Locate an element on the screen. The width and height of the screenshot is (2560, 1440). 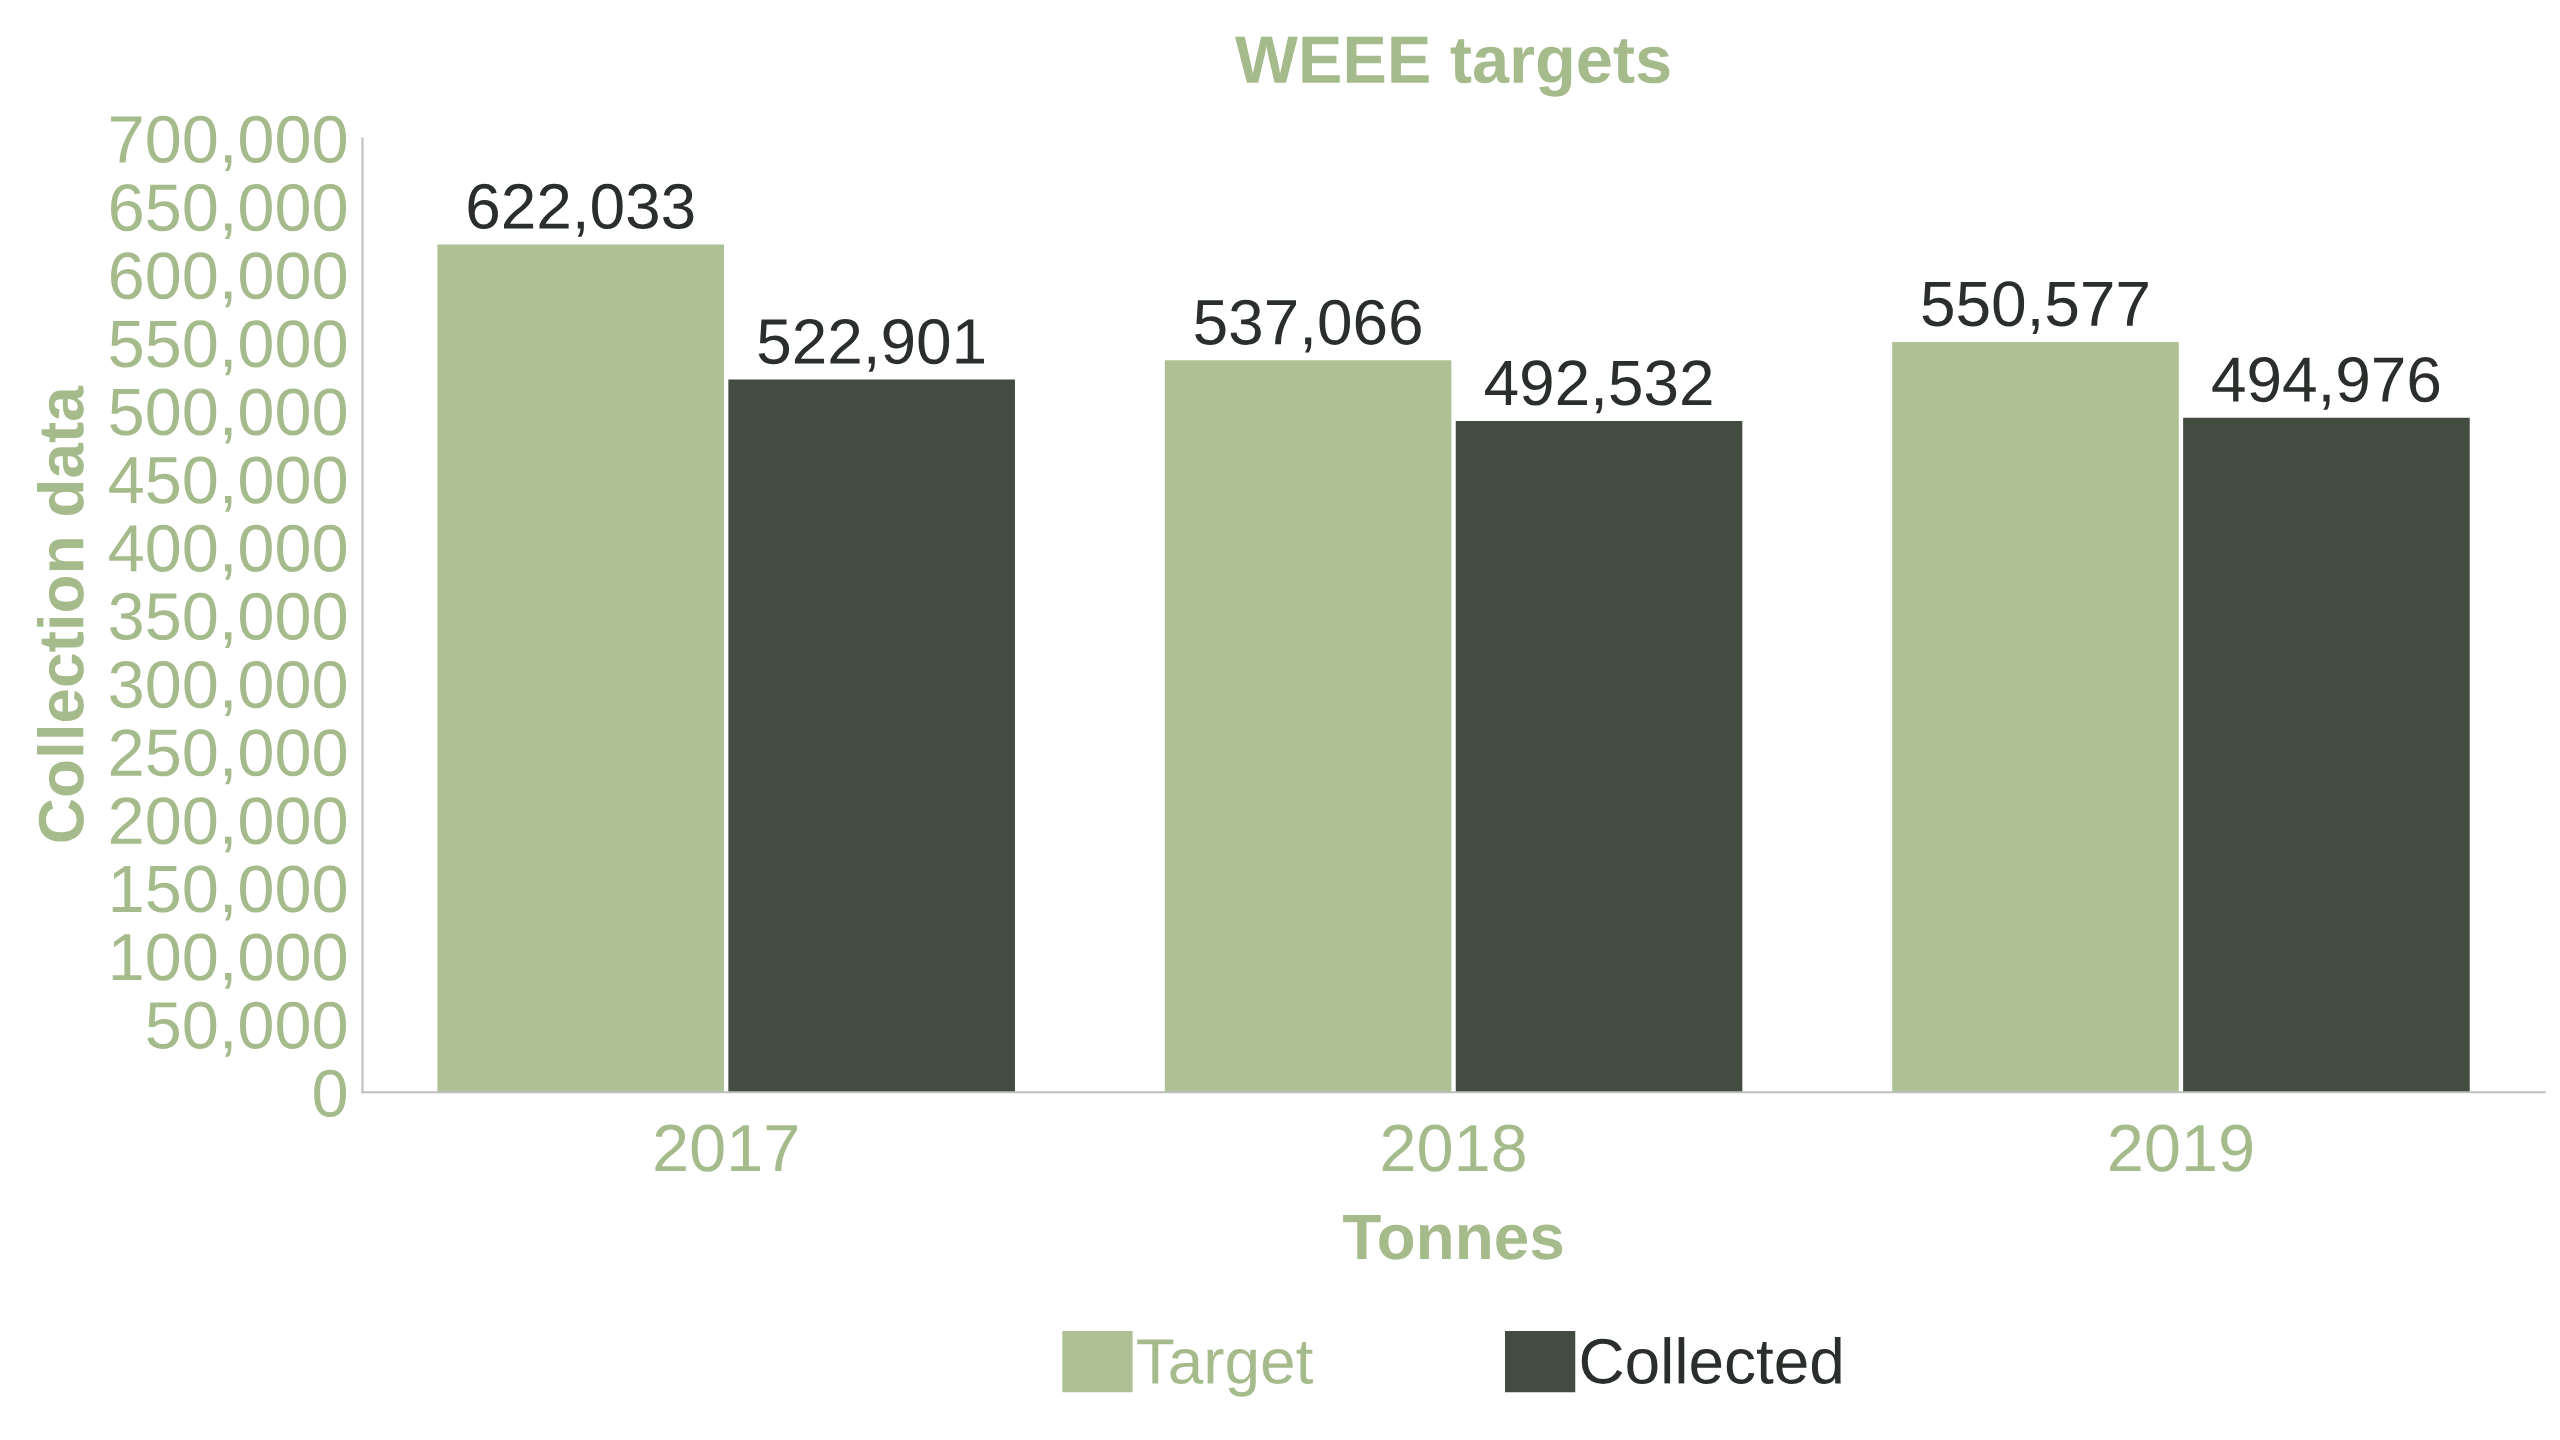
y-tick-label: 600,000 is located at coordinates (229, 280).